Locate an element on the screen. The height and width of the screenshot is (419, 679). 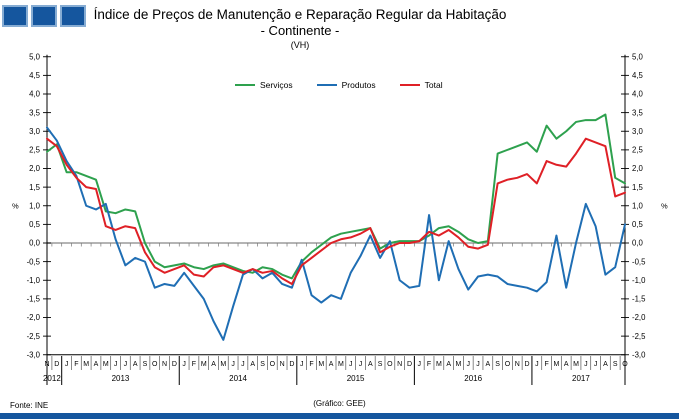
chart-subtitle: - Continente - is located at coordinates (300, 30).